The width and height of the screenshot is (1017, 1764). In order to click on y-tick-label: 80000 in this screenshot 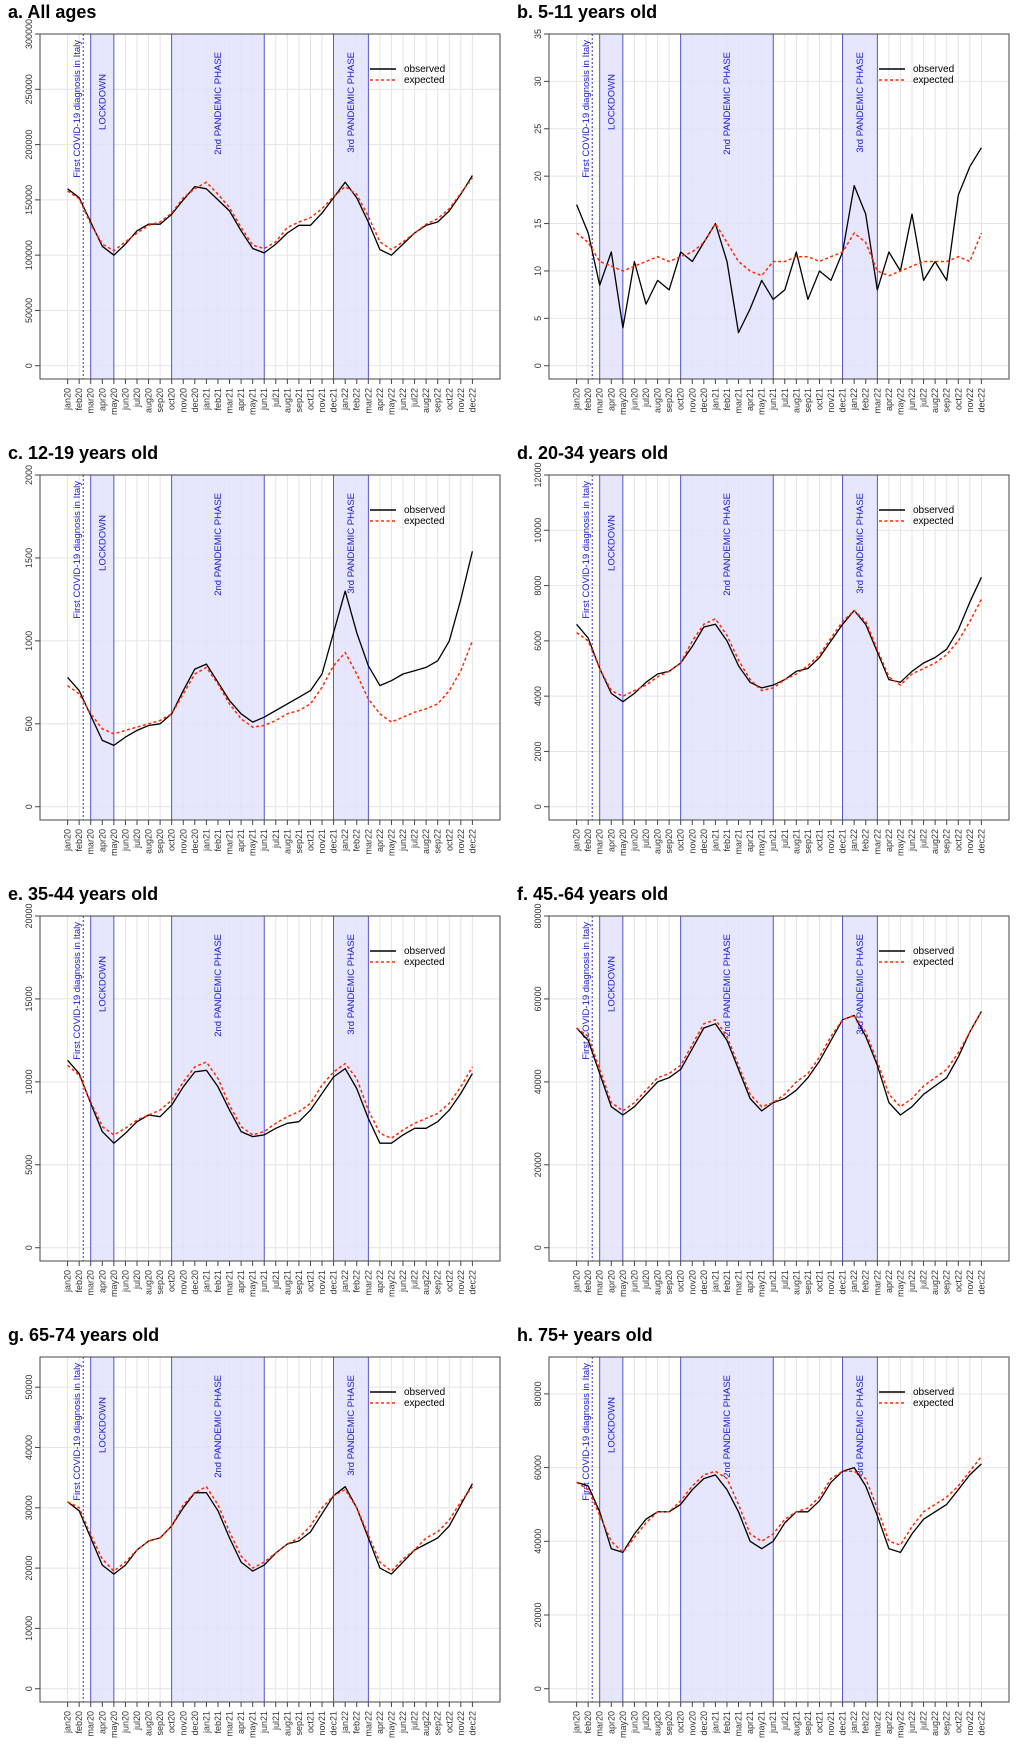, I will do `click(538, 915)`.